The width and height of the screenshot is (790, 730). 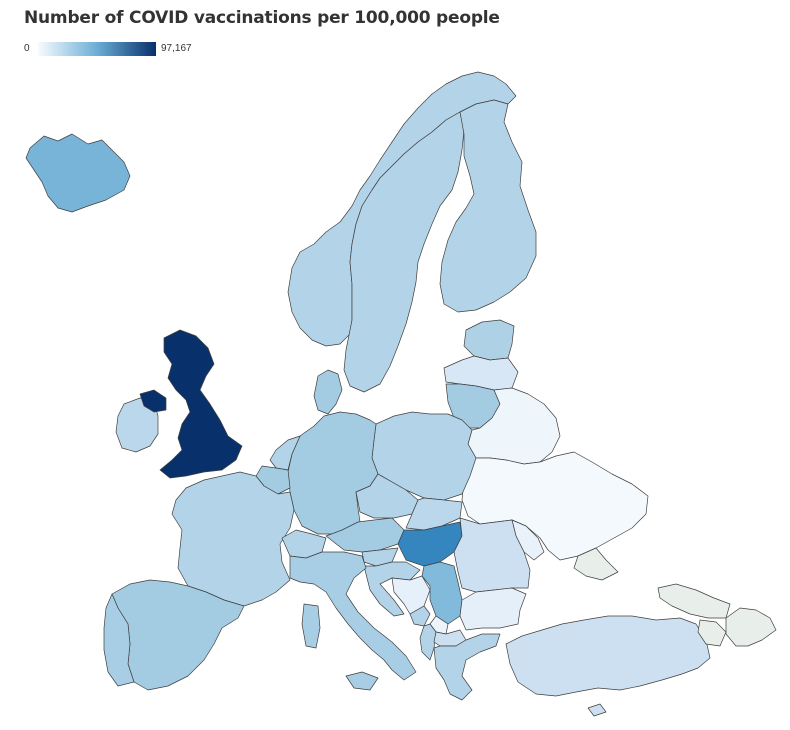 What do you see at coordinates (27, 48) in the screenshot?
I see `legend-min-label: 0` at bounding box center [27, 48].